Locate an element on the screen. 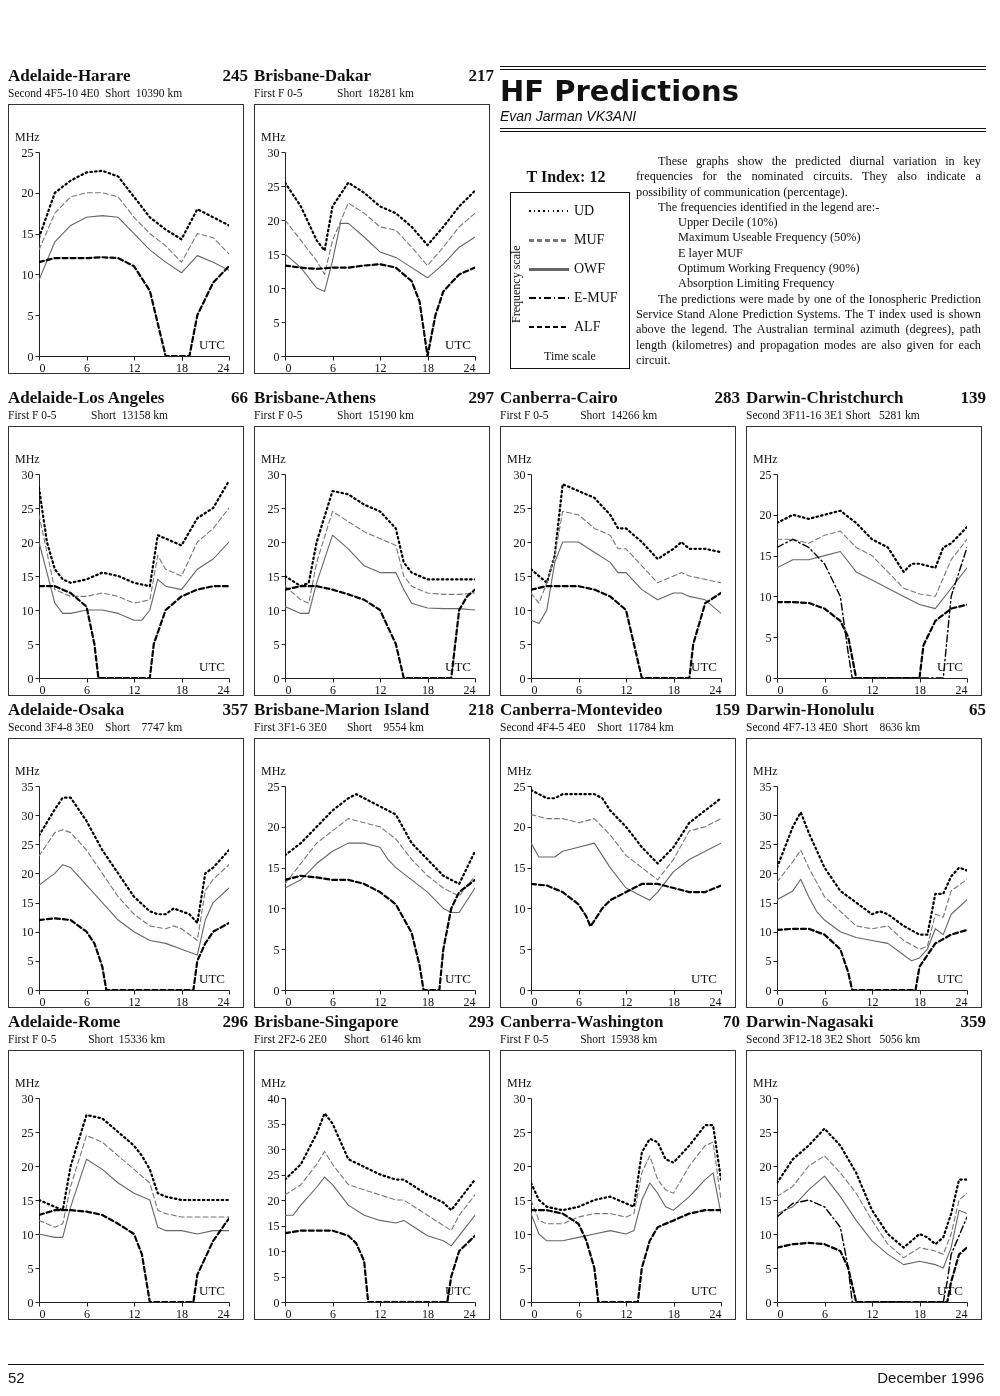 This screenshot has height=1396, width=1000. chart-subtitle: First F 0-5 Short 15336 km is located at coordinates (87, 1039).